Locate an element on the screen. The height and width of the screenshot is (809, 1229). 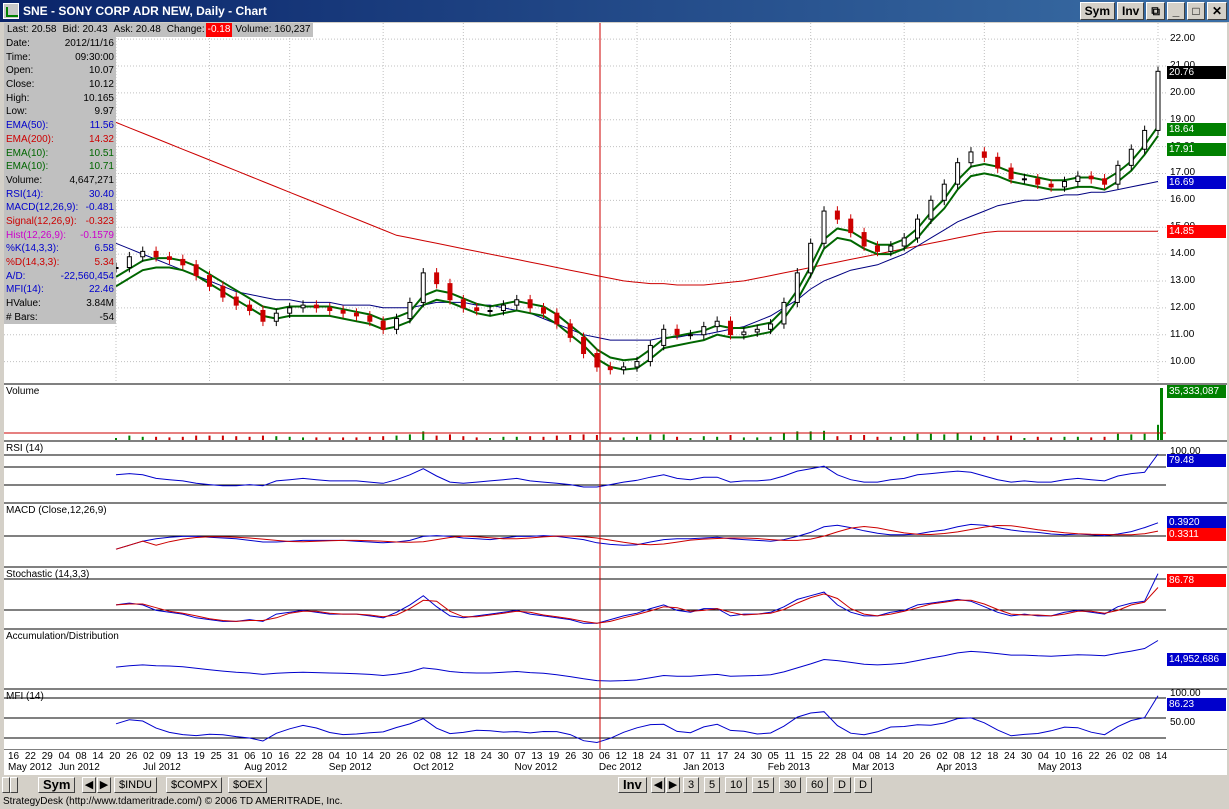
rsi-line is located at coordinates (637, 470).